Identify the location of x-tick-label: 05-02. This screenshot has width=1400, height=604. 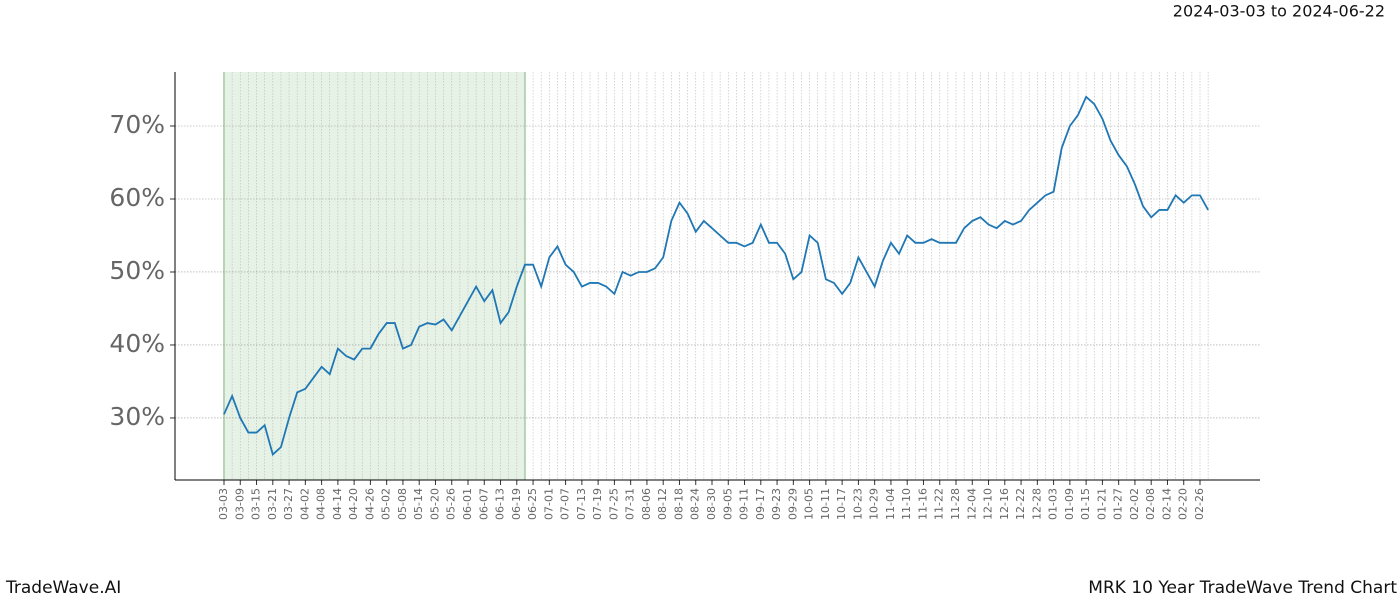
(386, 504).